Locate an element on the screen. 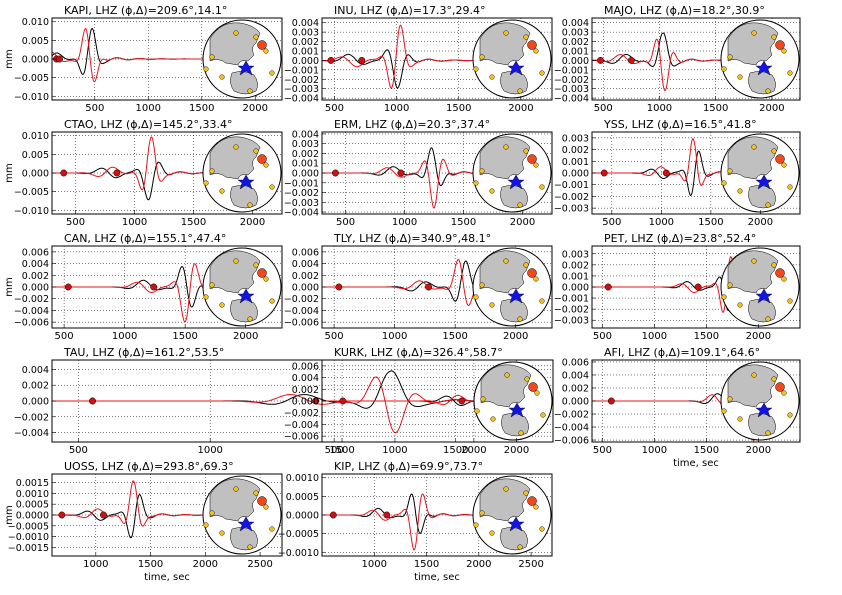 The width and height of the screenshot is (842, 595). station-map-globe is located at coordinates (760, 59).